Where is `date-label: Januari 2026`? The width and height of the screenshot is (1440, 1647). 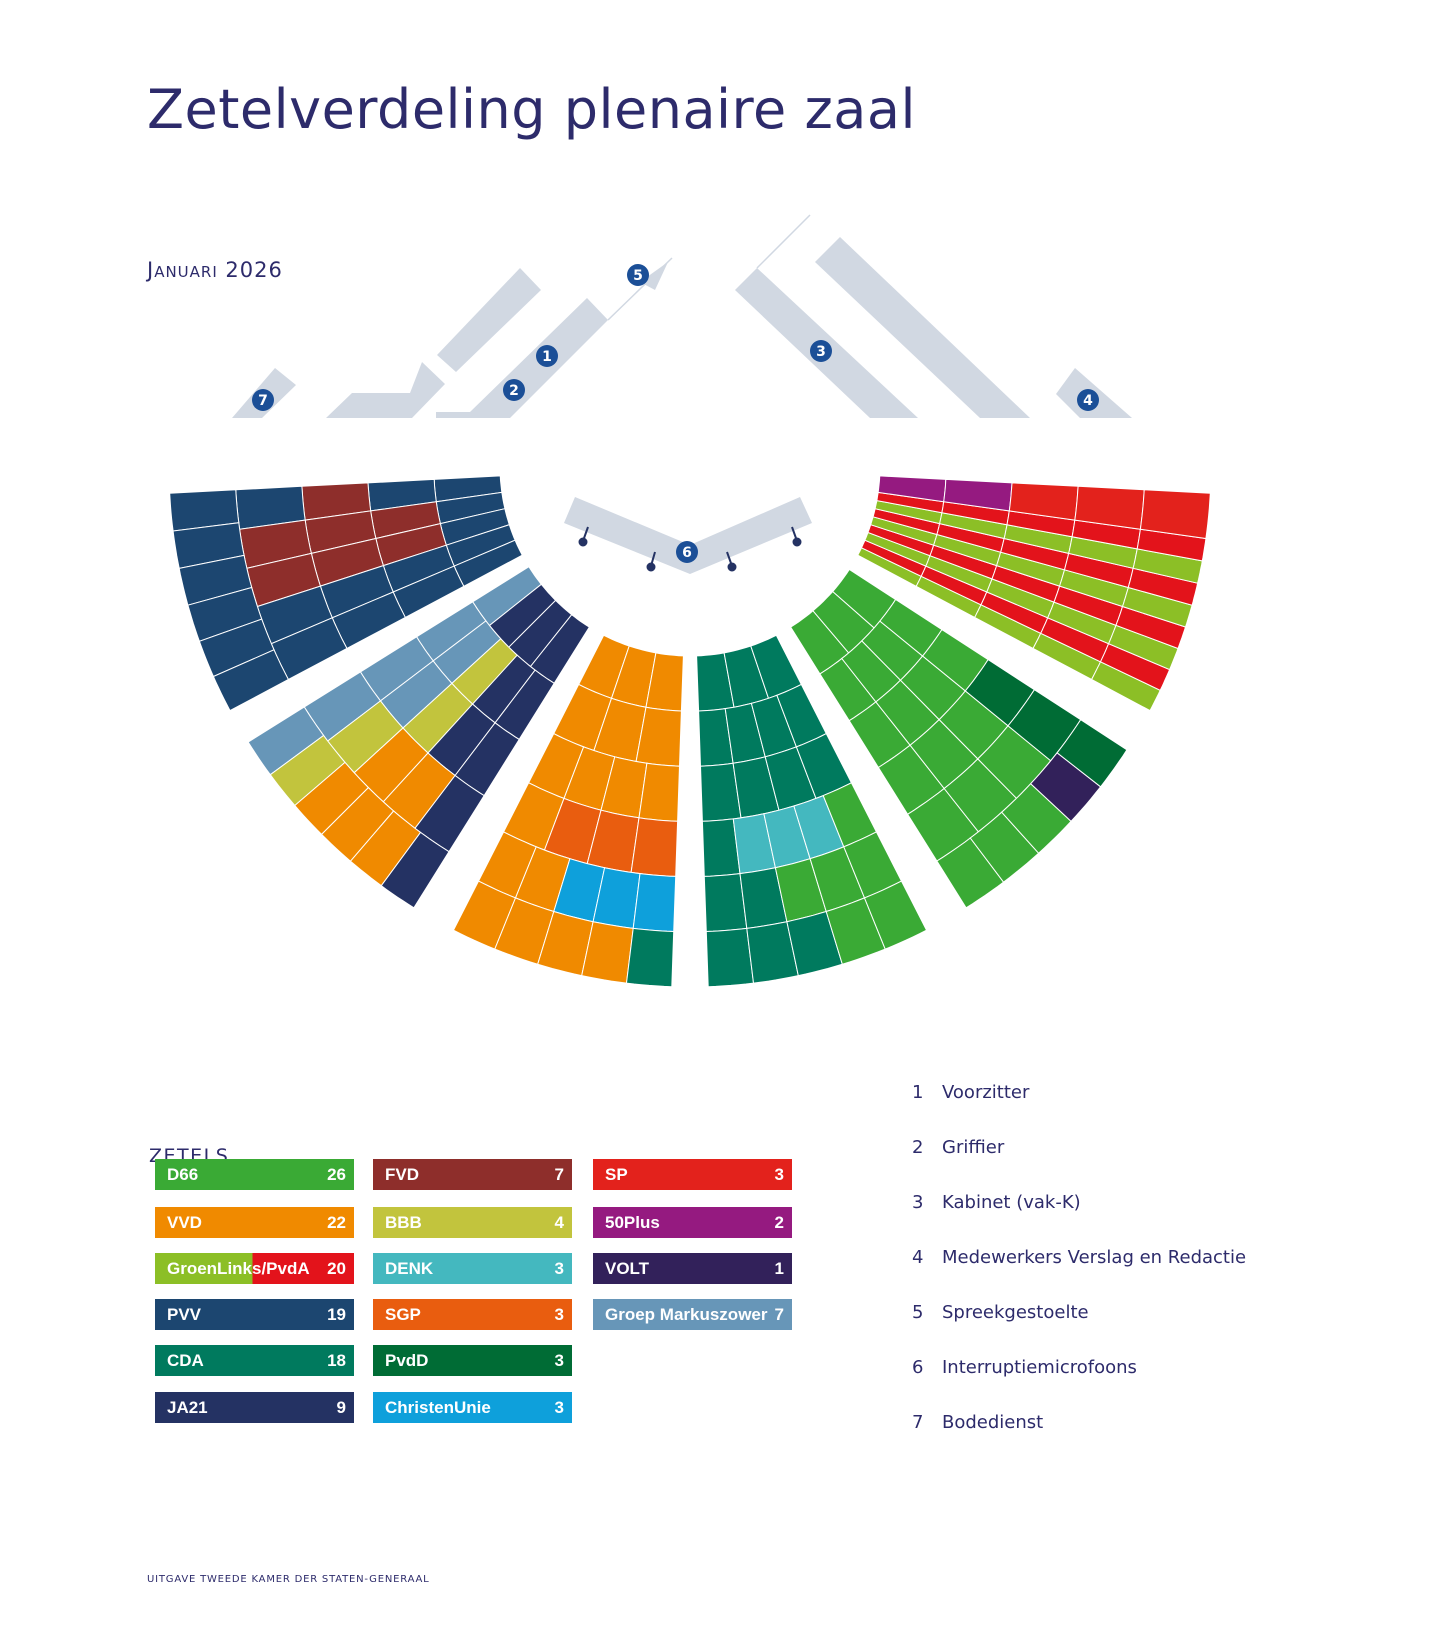 date-label: Januari 2026 is located at coordinates (215, 270).